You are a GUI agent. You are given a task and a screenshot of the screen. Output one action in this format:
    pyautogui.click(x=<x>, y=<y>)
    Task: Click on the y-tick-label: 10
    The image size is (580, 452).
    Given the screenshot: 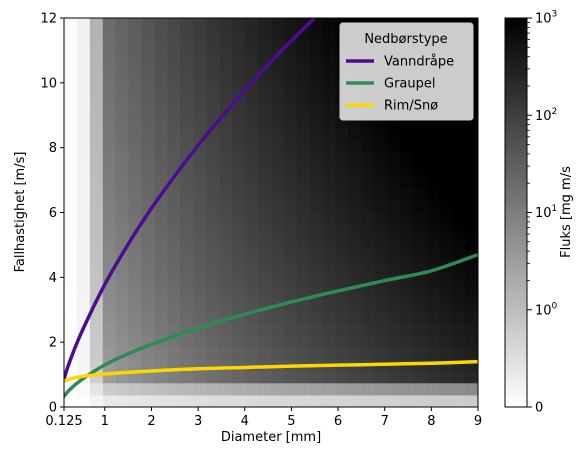 What is the action you would take?
    pyautogui.click(x=48, y=83)
    